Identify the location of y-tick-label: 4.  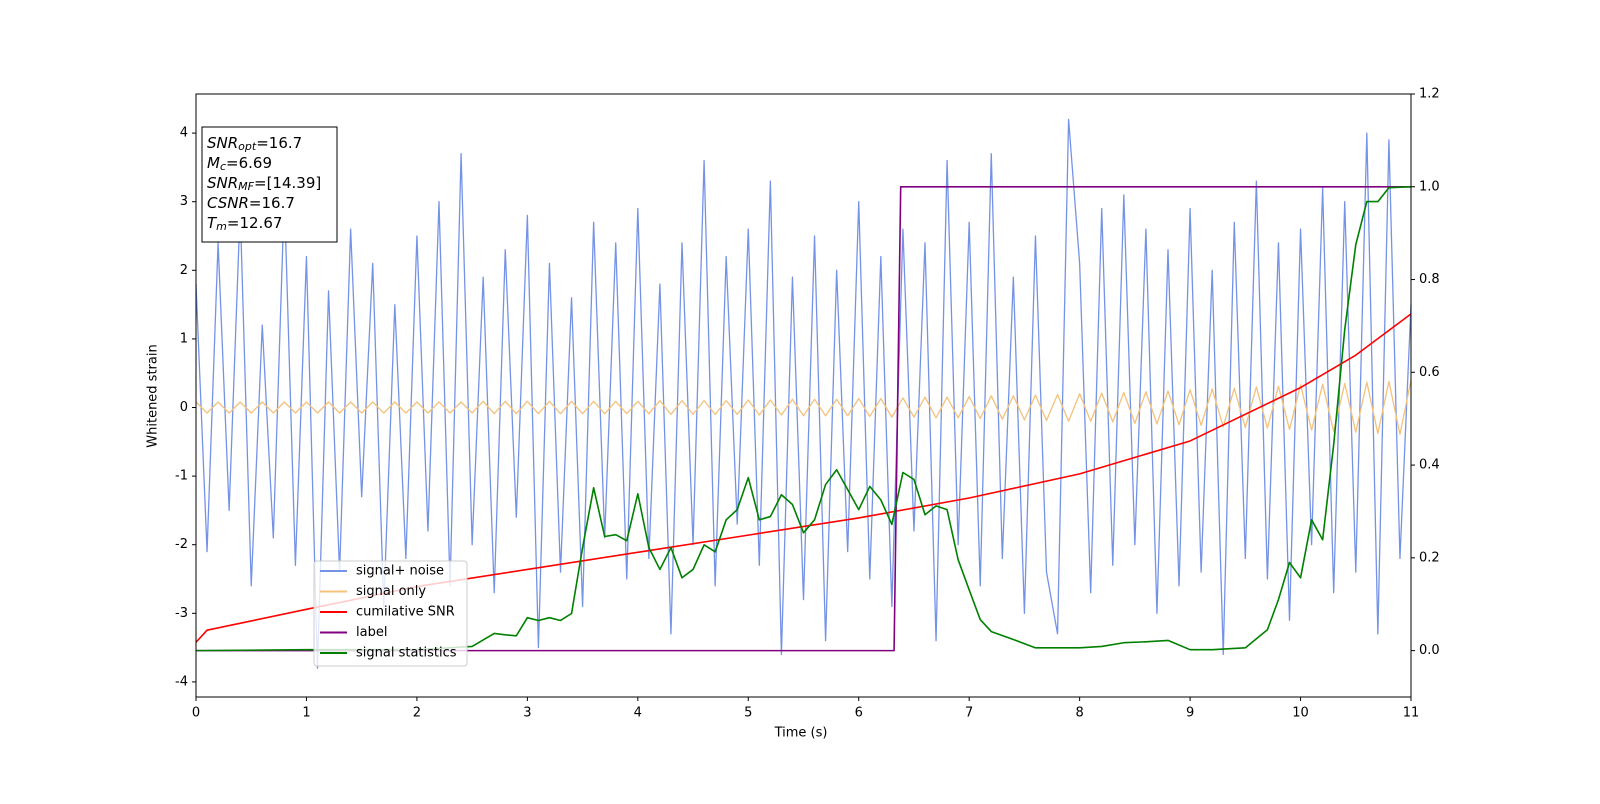
(184, 133).